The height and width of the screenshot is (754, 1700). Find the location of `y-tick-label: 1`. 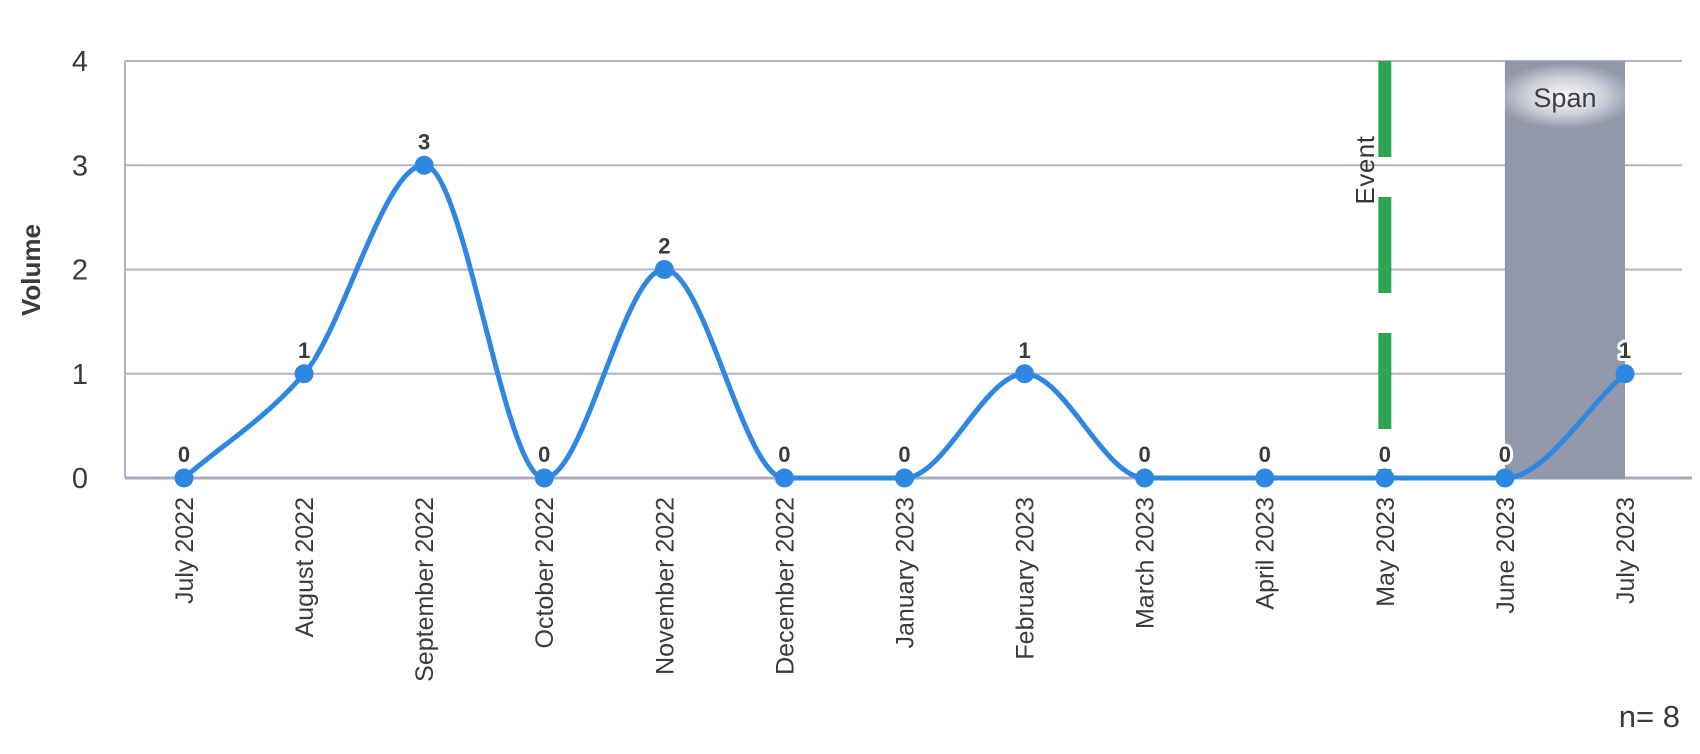

y-tick-label: 1 is located at coordinates (80, 375).